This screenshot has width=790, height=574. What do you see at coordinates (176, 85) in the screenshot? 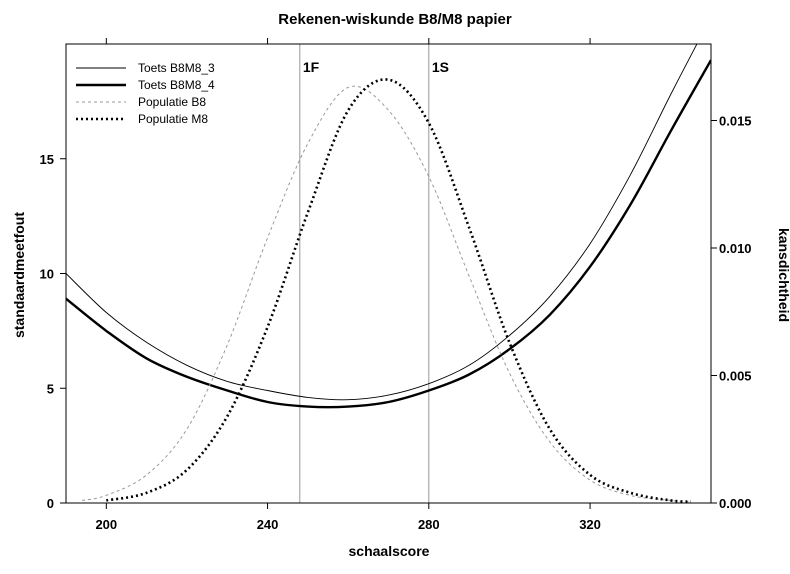
I see `legend-label-2: Toets B8M8_4` at bounding box center [176, 85].